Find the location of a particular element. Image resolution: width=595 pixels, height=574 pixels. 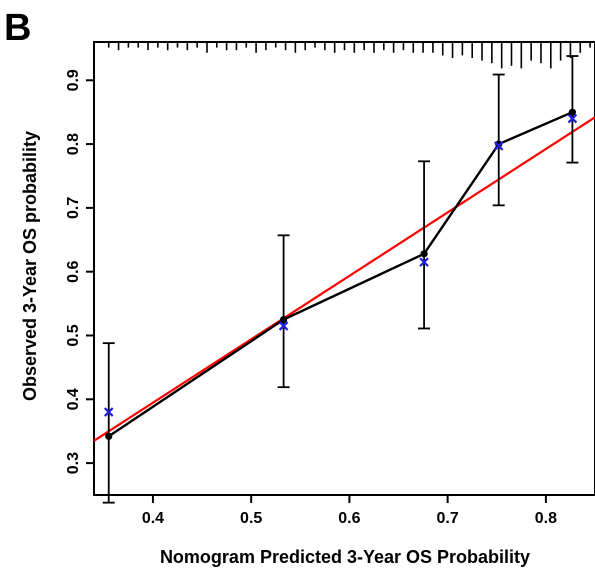

y-tick-label: 0.4 is located at coordinates (73, 399).